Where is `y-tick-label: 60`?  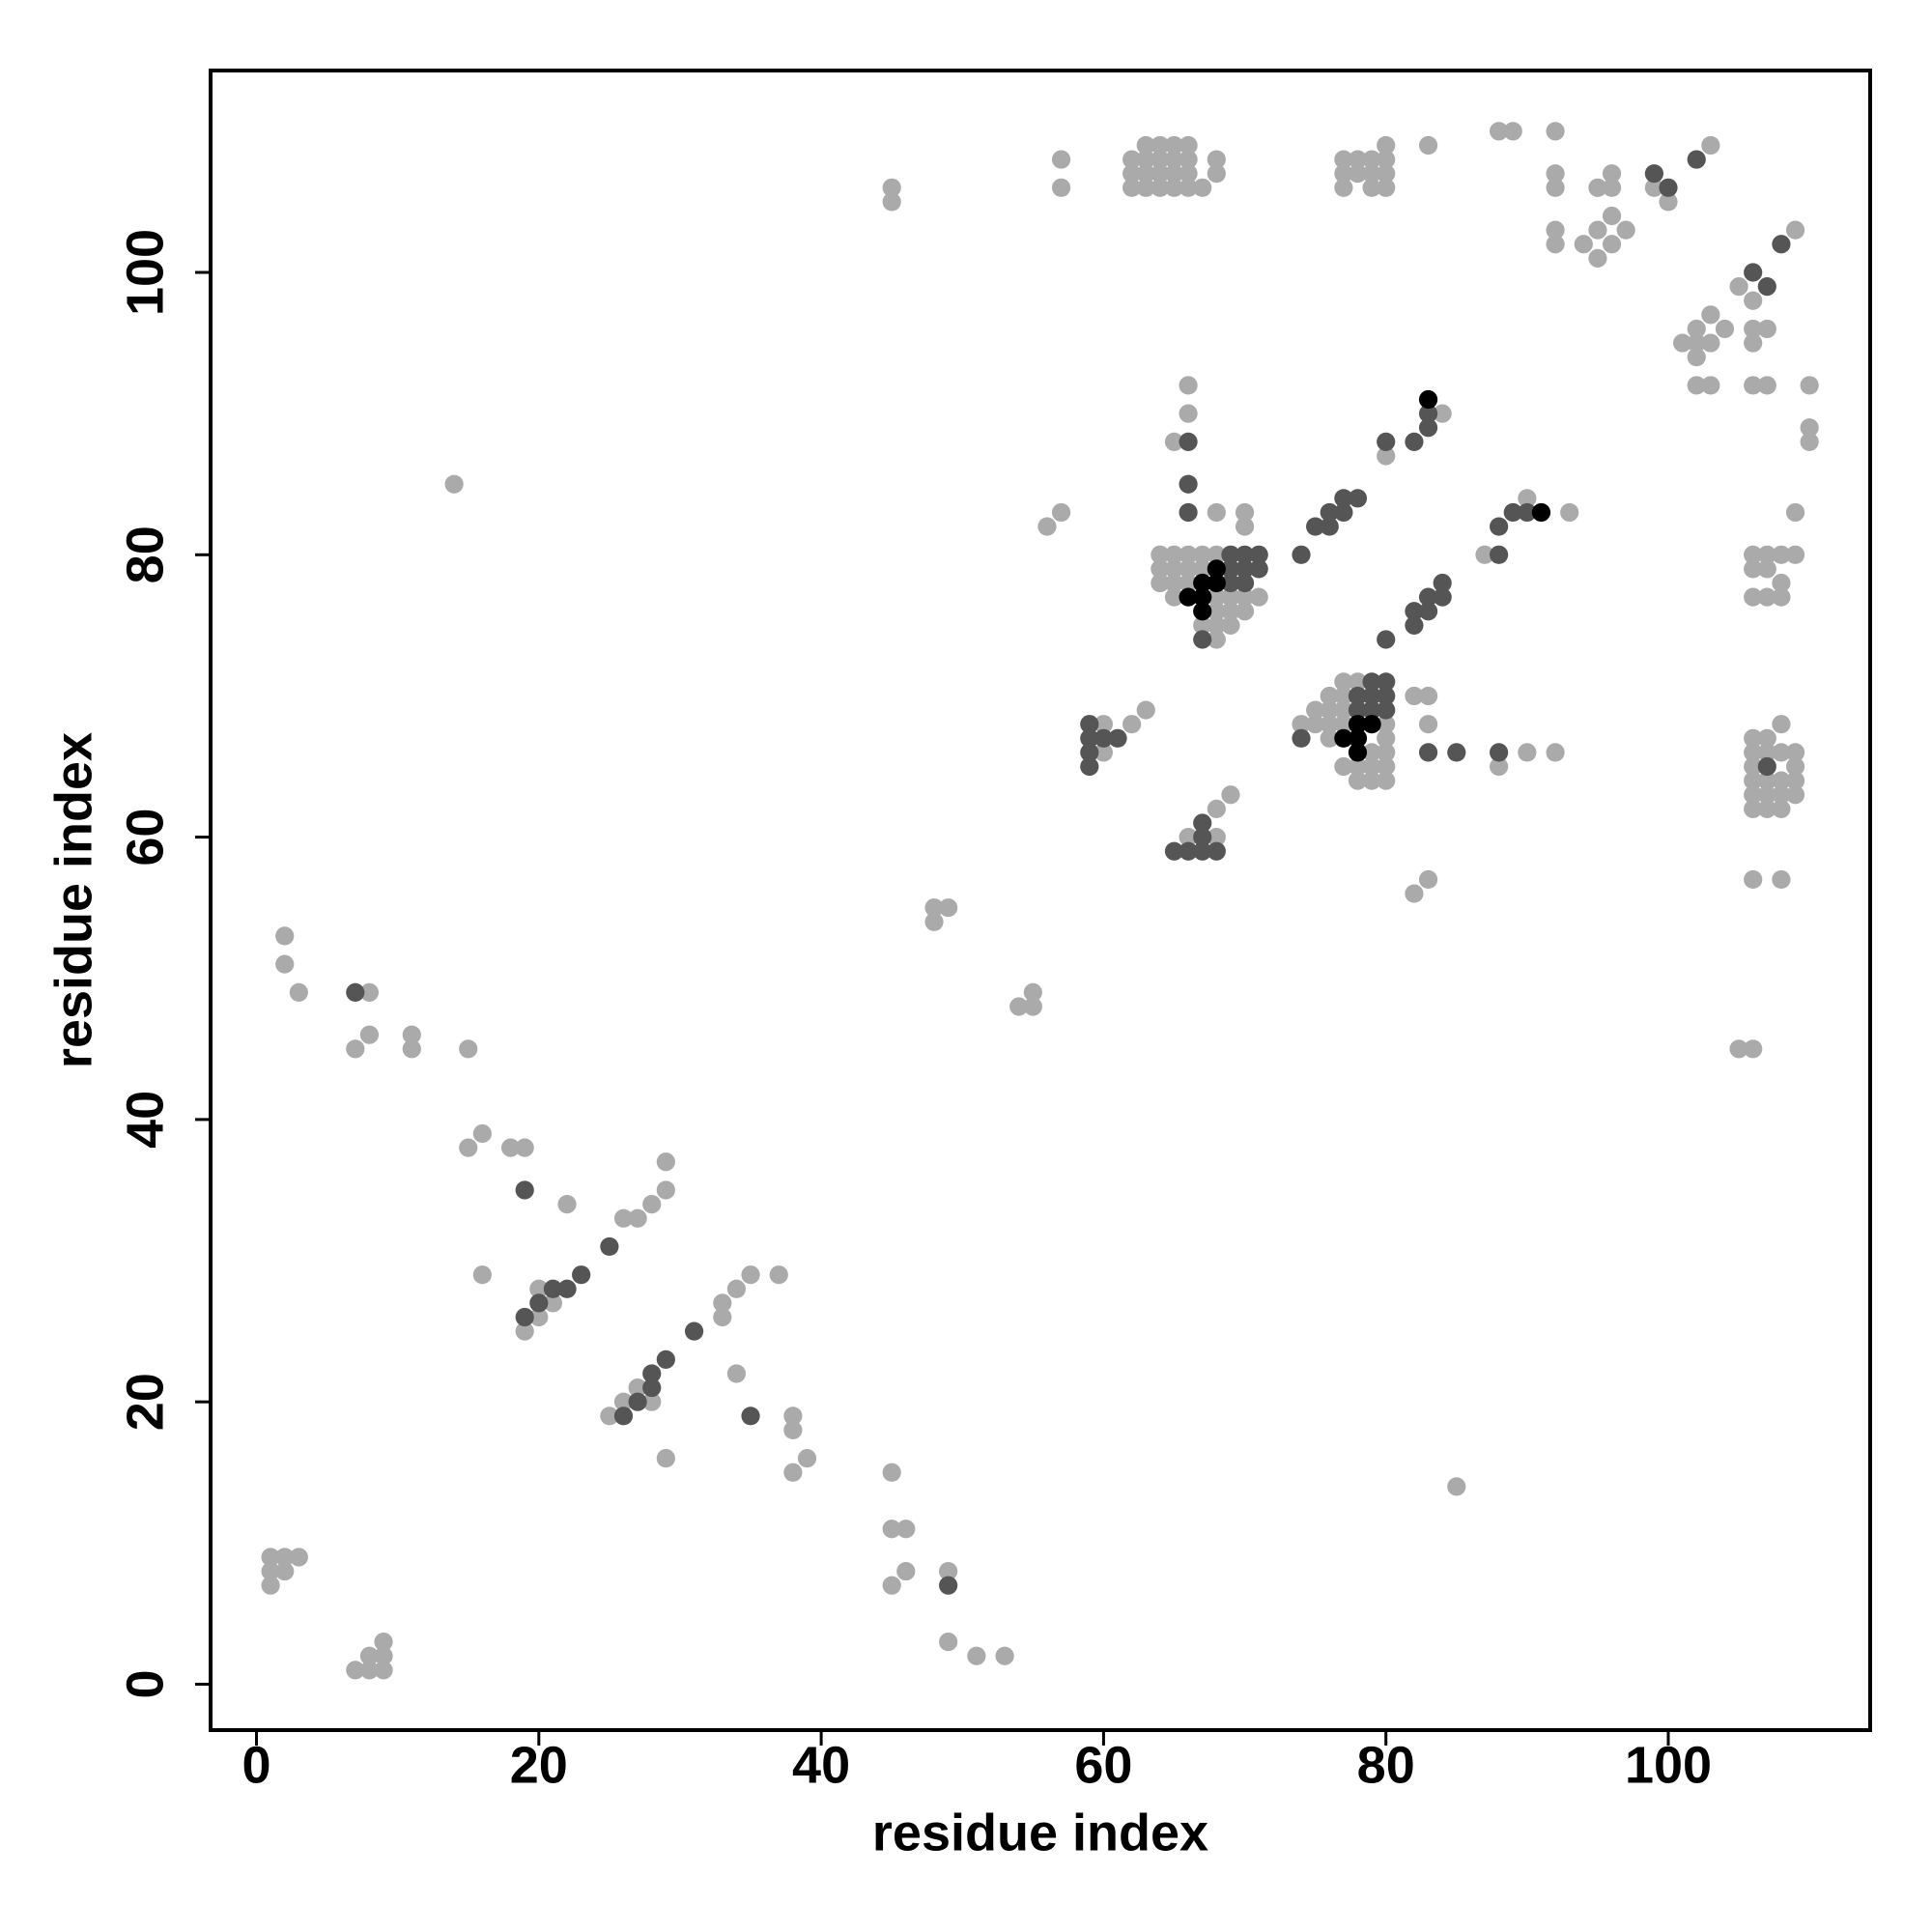
y-tick-label: 60 is located at coordinates (145, 838).